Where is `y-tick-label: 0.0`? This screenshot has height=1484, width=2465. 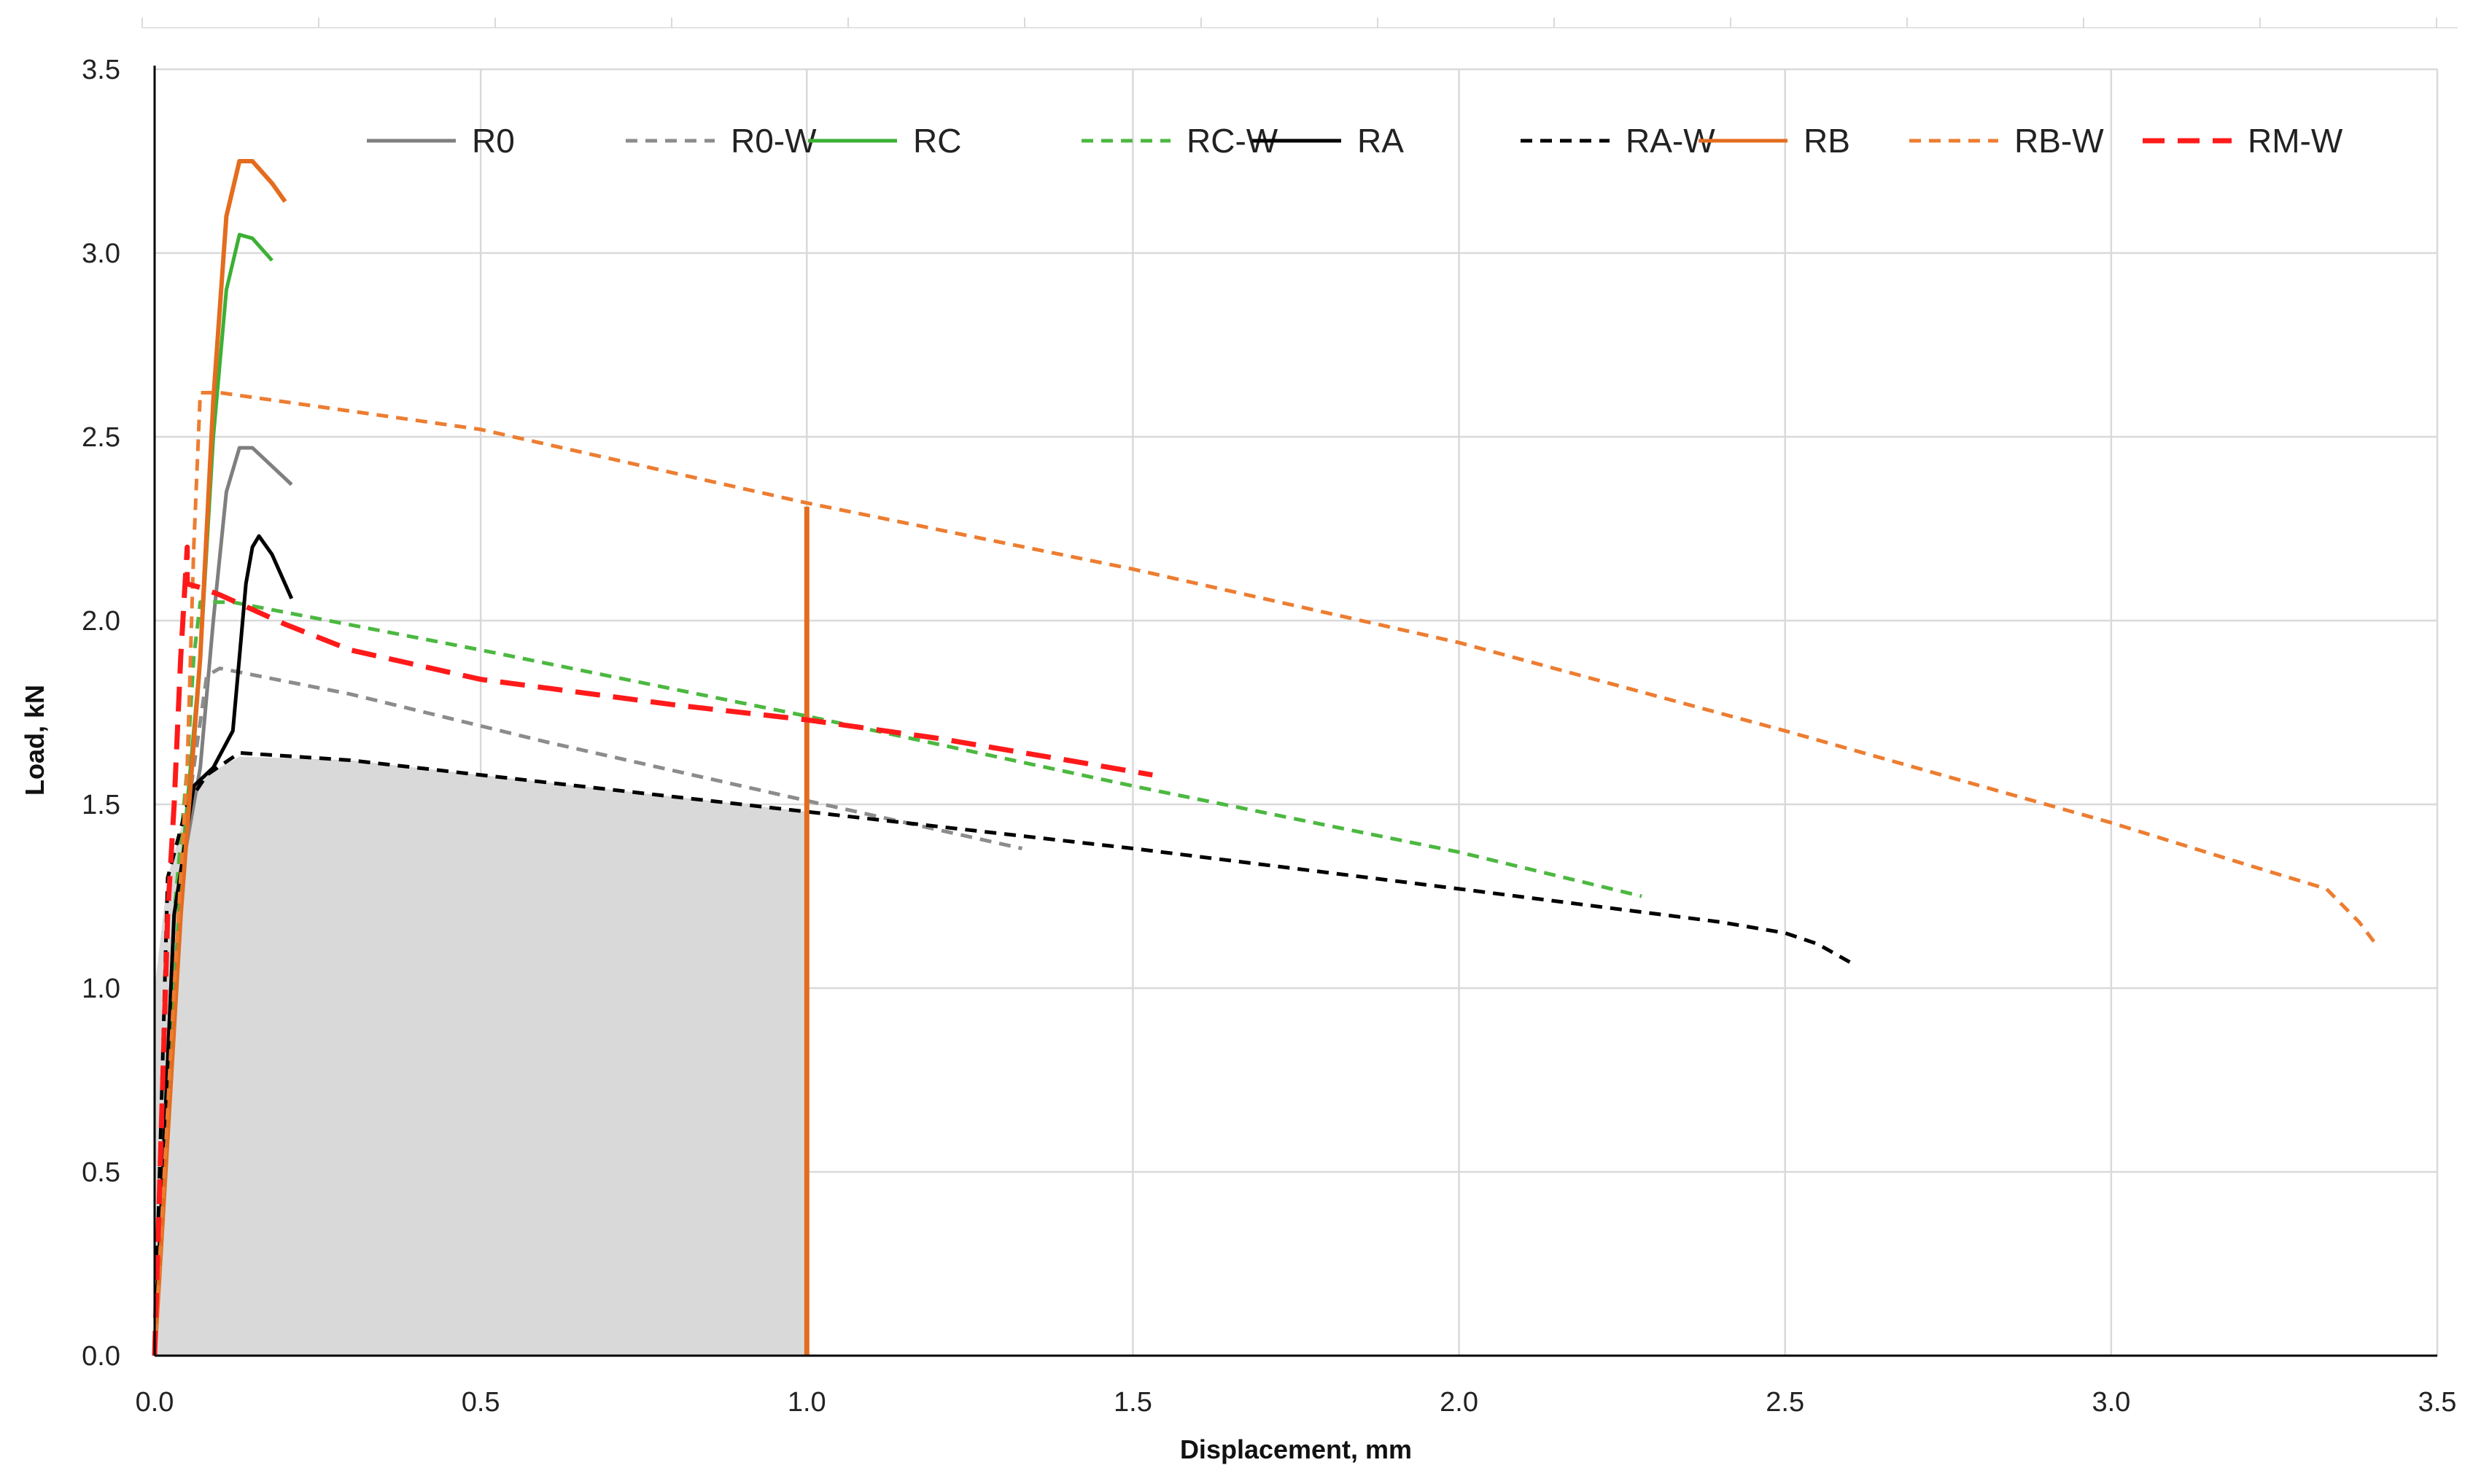 y-tick-label: 0.0 is located at coordinates (101, 1356).